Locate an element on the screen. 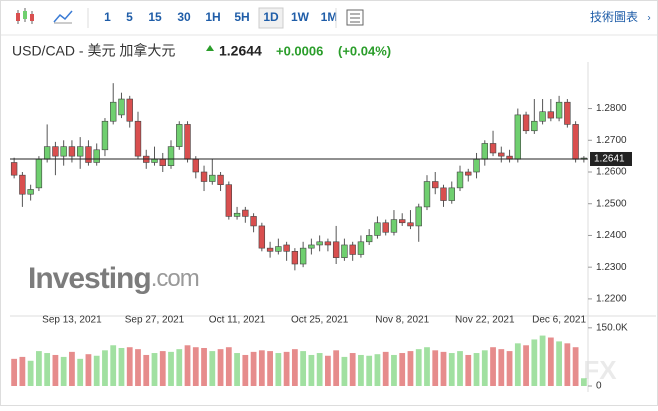 The image size is (658, 411). watermark-suffix: .com is located at coordinates (175, 278).